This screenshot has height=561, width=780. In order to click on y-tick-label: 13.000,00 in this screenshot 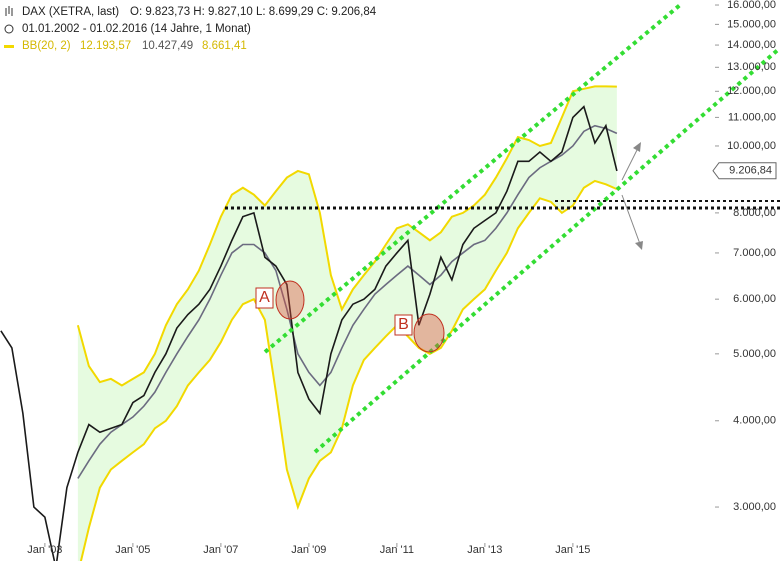, I will do `click(751, 67)`.